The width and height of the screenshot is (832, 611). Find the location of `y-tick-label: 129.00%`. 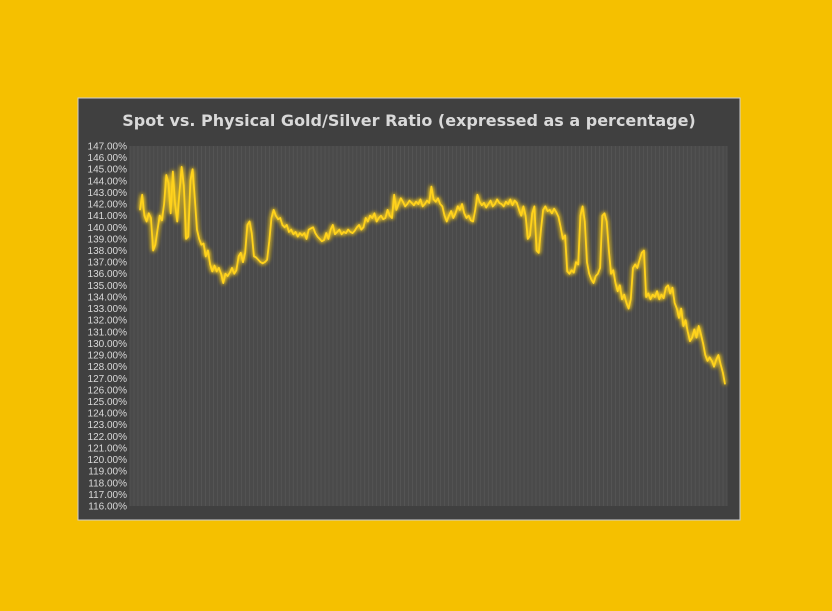

y-tick-label: 129.00% is located at coordinates (108, 356).